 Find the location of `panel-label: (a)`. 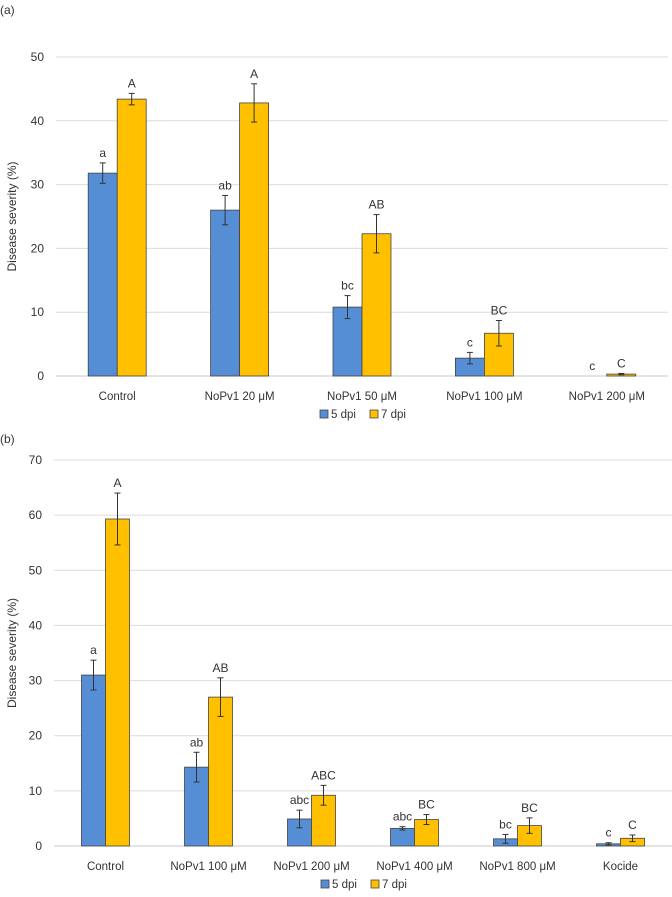

panel-label: (a) is located at coordinates (7, 10).